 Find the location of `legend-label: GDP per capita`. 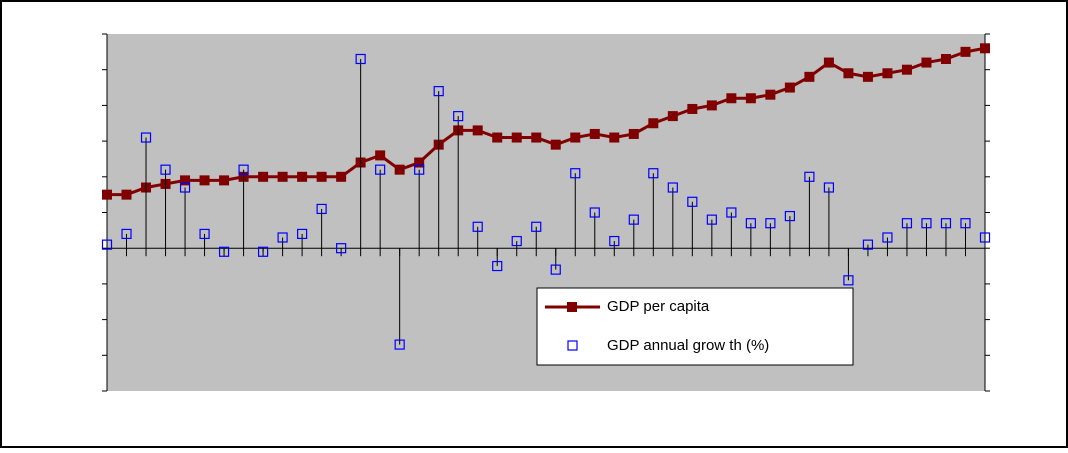

legend-label: GDP per capita is located at coordinates (658, 306).